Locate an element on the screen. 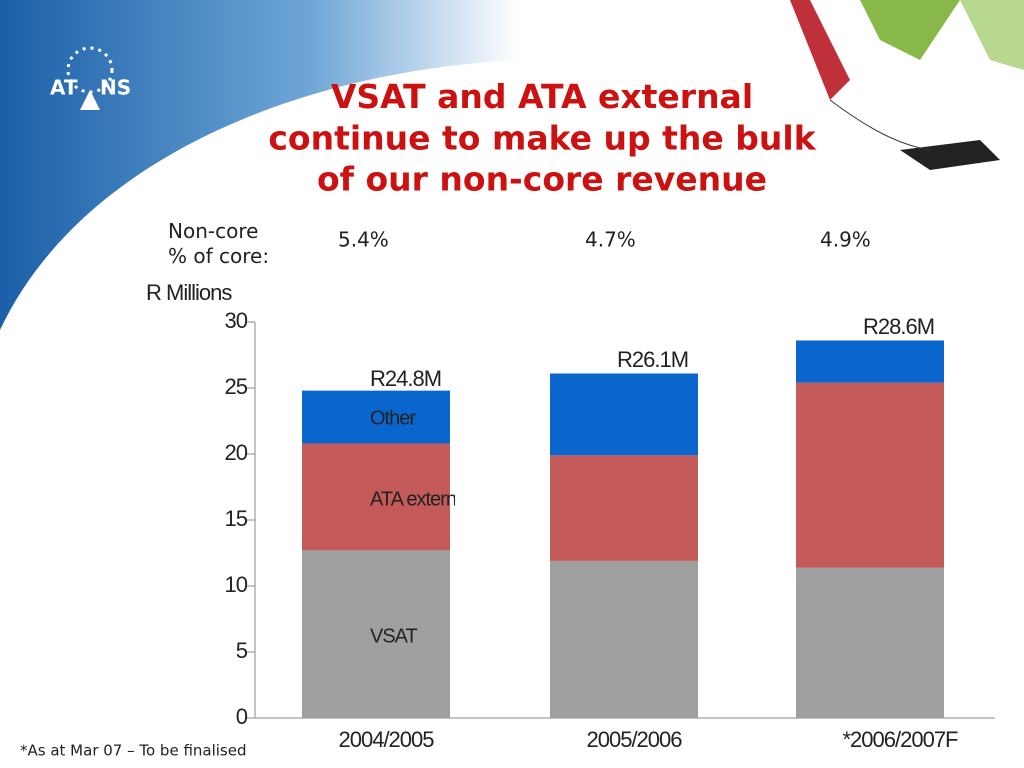 This screenshot has width=1024, height=768. y-axis-label: R Millions is located at coordinates (189, 292).